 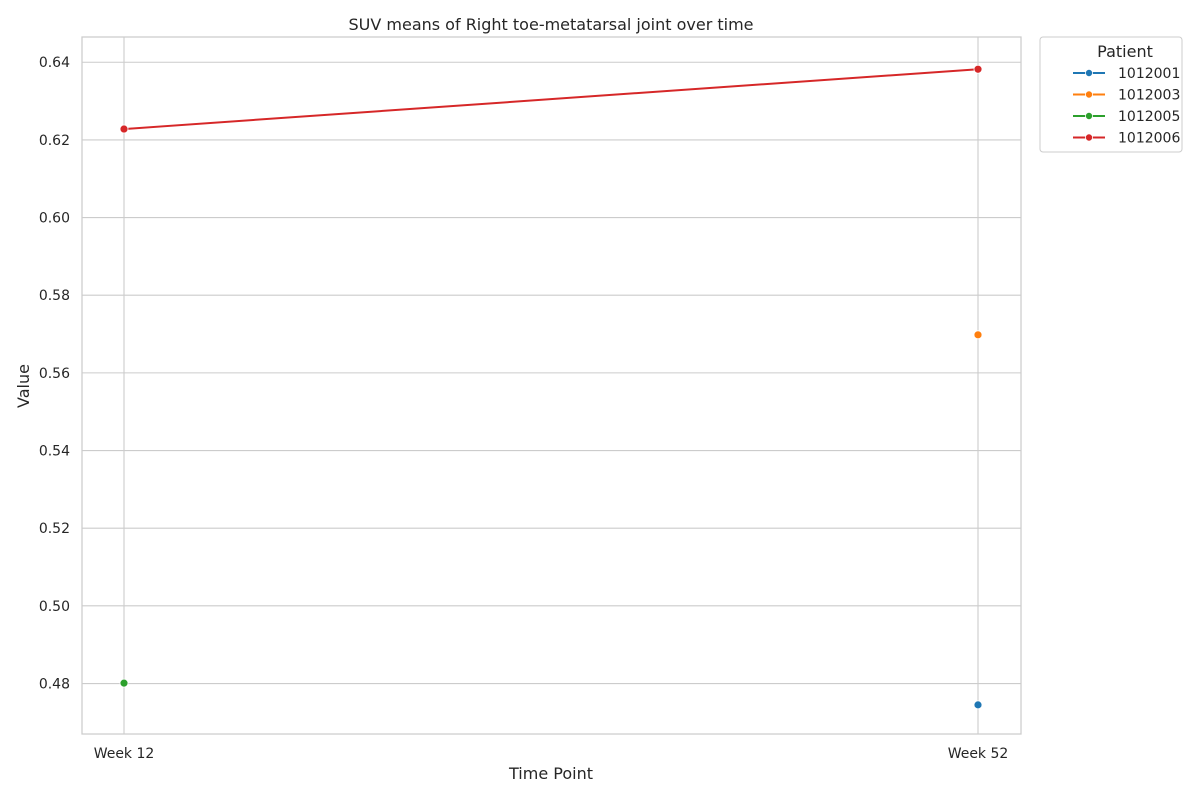 What do you see at coordinates (54, 296) in the screenshot?
I see `y-tick-label: 0.58` at bounding box center [54, 296].